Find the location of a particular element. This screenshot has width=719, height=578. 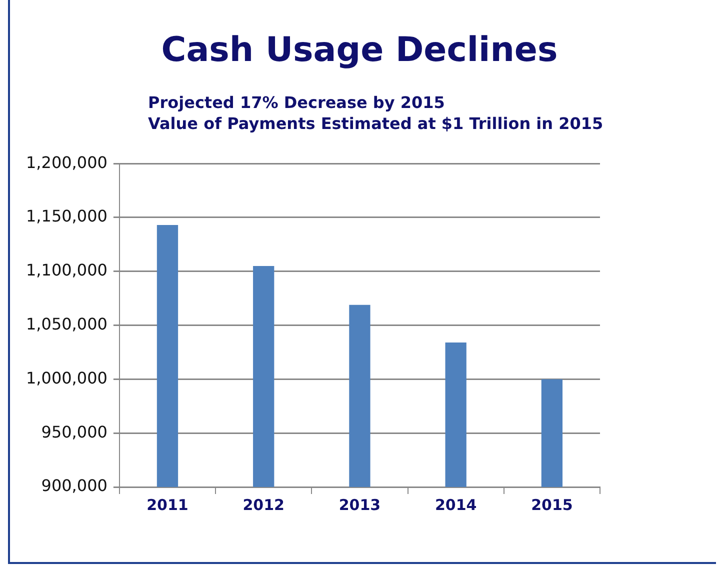

x-tick-label: 2014 is located at coordinates (455, 505).